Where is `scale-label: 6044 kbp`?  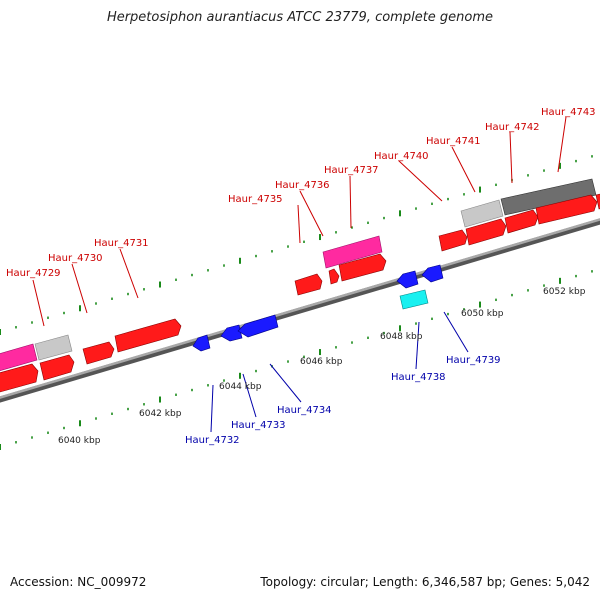 scale-label: 6044 kbp is located at coordinates (240, 387).